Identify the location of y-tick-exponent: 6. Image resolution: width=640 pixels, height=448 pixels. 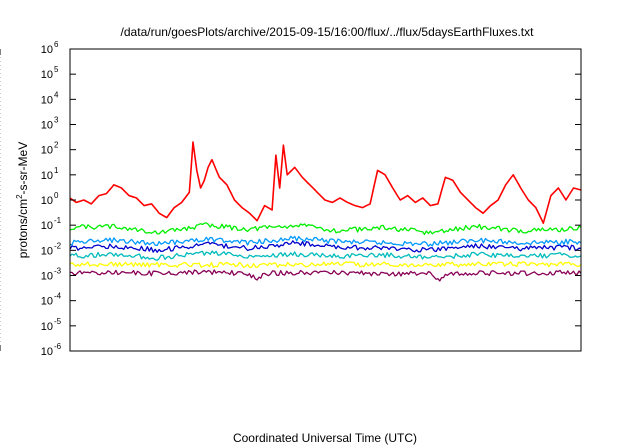
(56, 44).